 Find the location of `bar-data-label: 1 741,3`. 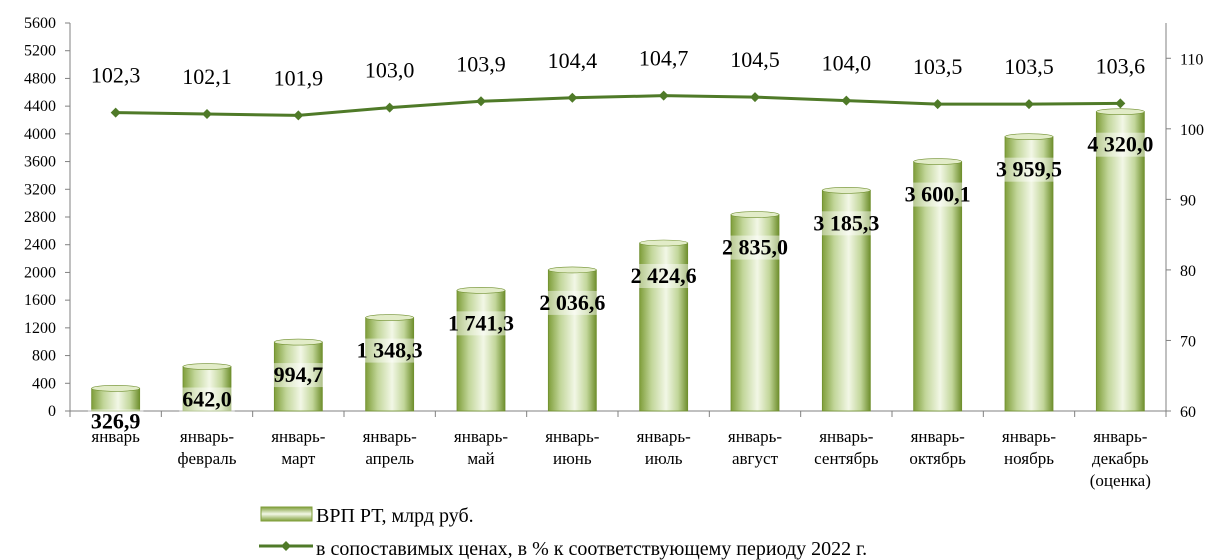

bar-data-label: 1 741,3 is located at coordinates (481, 323).